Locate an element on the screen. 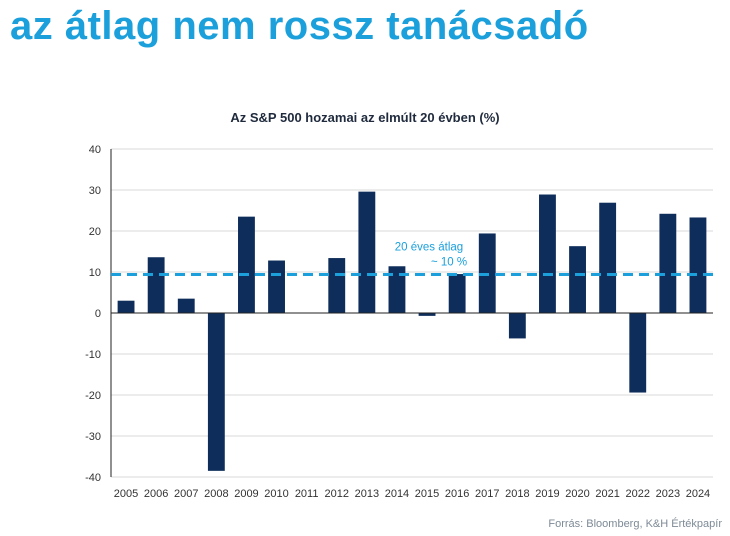 The height and width of the screenshot is (536, 730). x-tick-label: 2011 is located at coordinates (307, 494).